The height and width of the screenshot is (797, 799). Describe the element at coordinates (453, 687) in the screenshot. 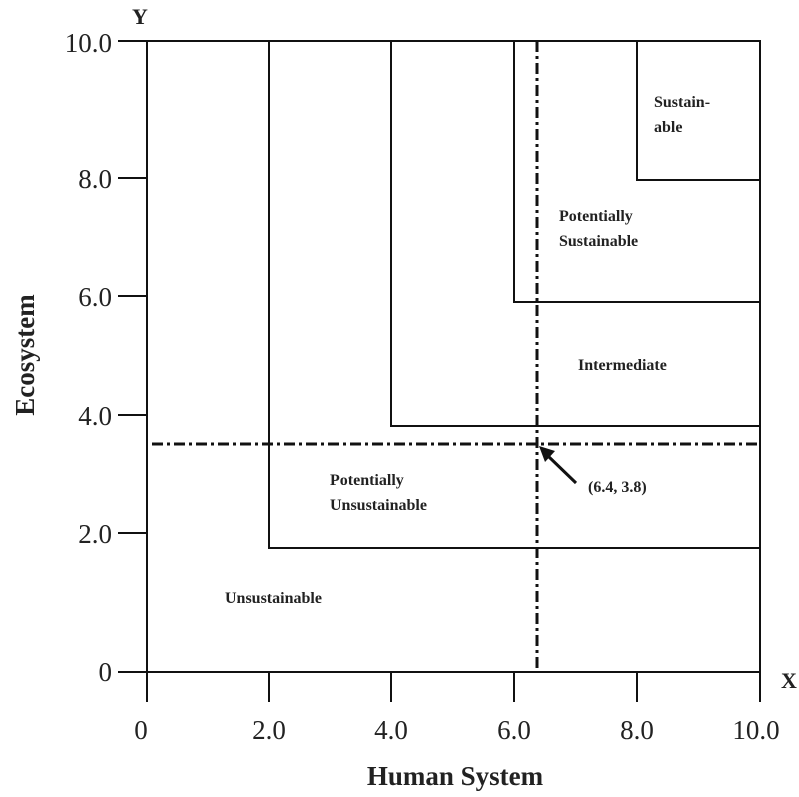

I see `x-axis-ticks` at that location.